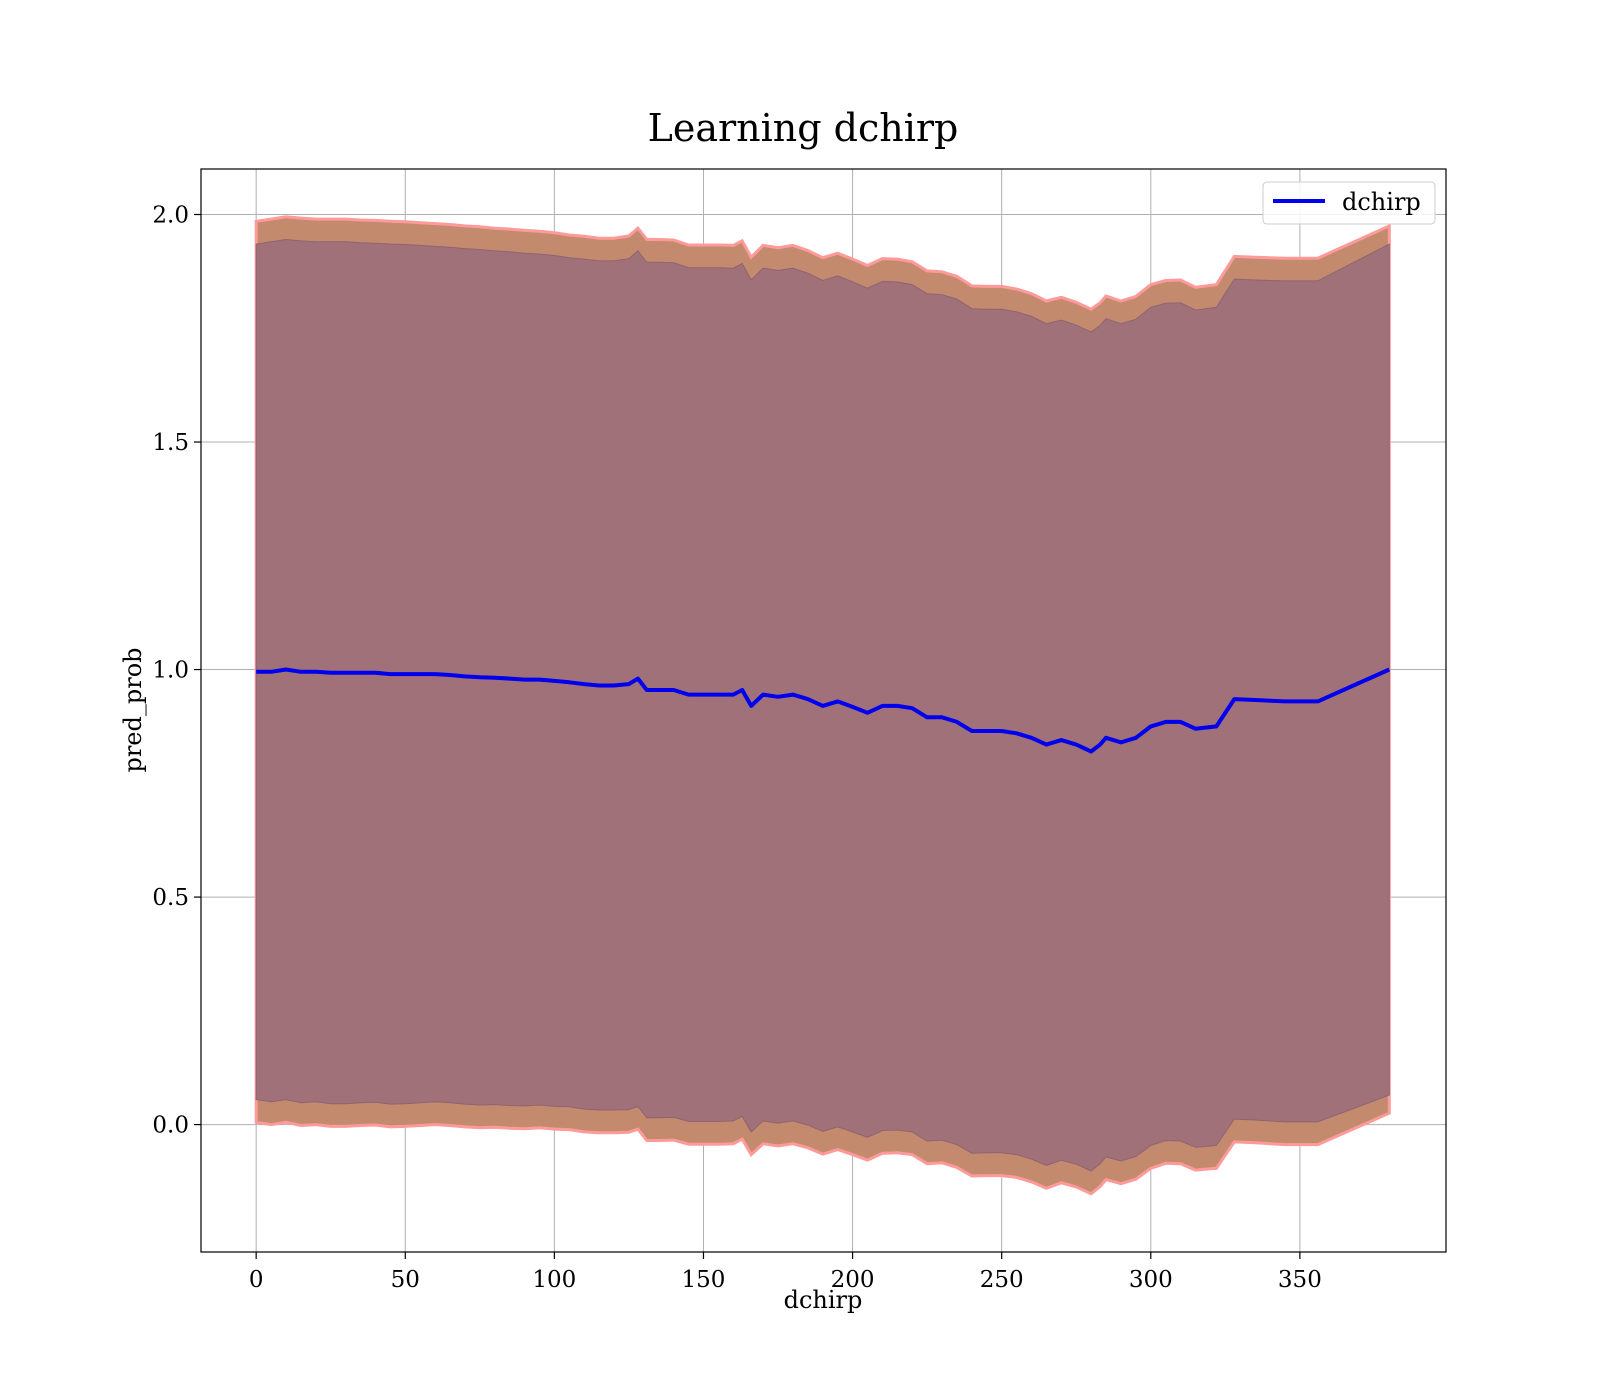 Image resolution: width=1600 pixels, height=1400 pixels. What do you see at coordinates (170, 1126) in the screenshot?
I see `y-tick-label: 0.0` at bounding box center [170, 1126].